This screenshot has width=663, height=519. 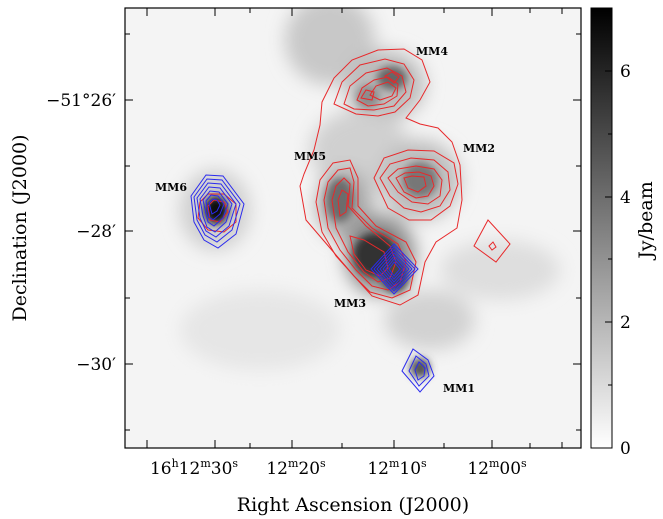 I want to click on source-label-mm5: MM5, so click(x=310, y=156).